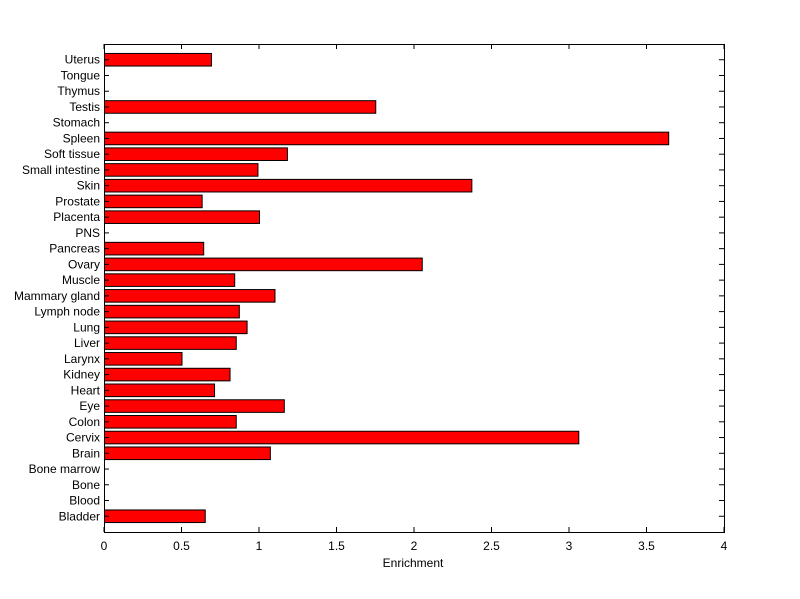 The height and width of the screenshot is (599, 800). Describe the element at coordinates (158, 59) in the screenshot. I see `bar-uterus` at that location.